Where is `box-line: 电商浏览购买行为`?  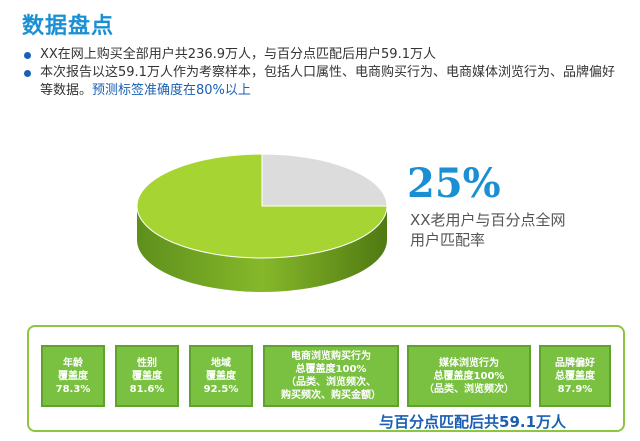 box-line: 电商浏览购买行为 is located at coordinates (331, 356).